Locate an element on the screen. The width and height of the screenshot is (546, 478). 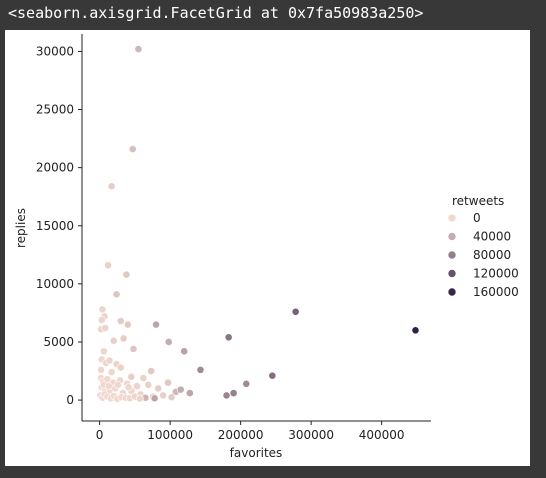
y-tick-label: 25000 is located at coordinates (55, 110).